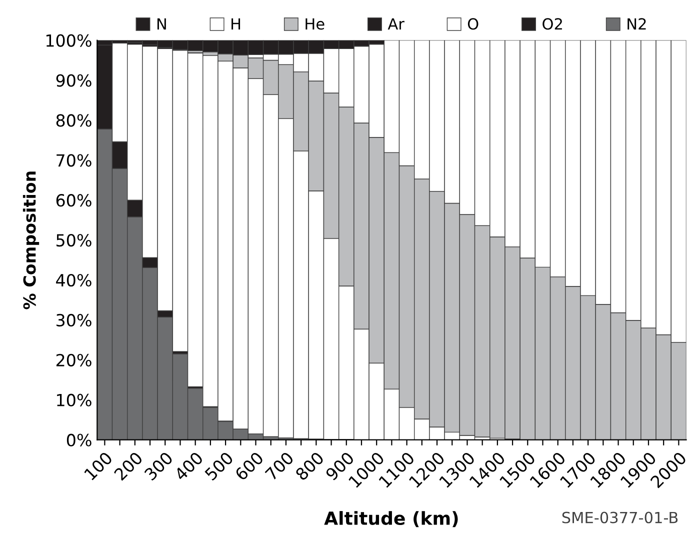 The image size is (689, 537). What do you see at coordinates (620, 518) in the screenshot?
I see `text: SME-0377-01-B` at bounding box center [620, 518].